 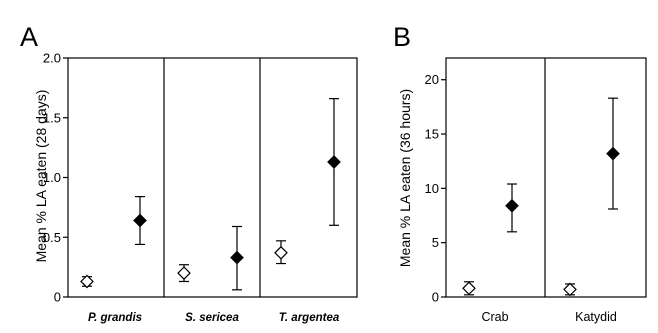 I want to click on x-category-label: Crab, so click(x=494, y=317).